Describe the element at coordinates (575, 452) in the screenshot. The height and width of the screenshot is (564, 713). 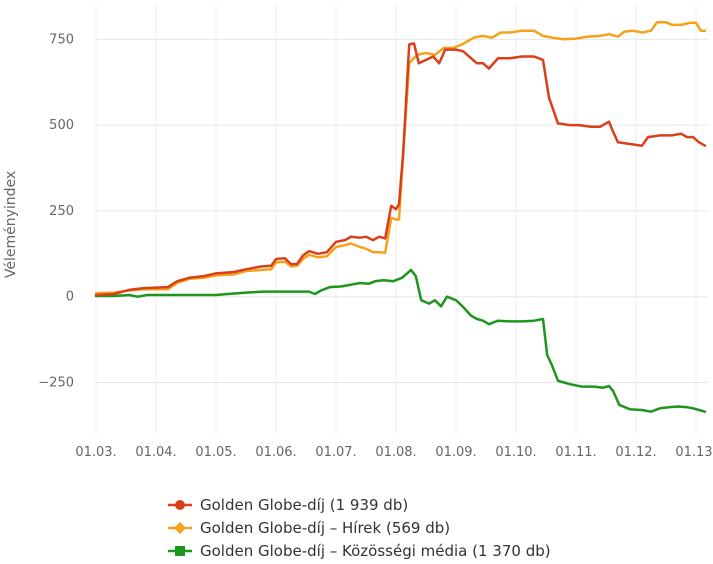
I see `x-tick-label: 01.11.` at that location.